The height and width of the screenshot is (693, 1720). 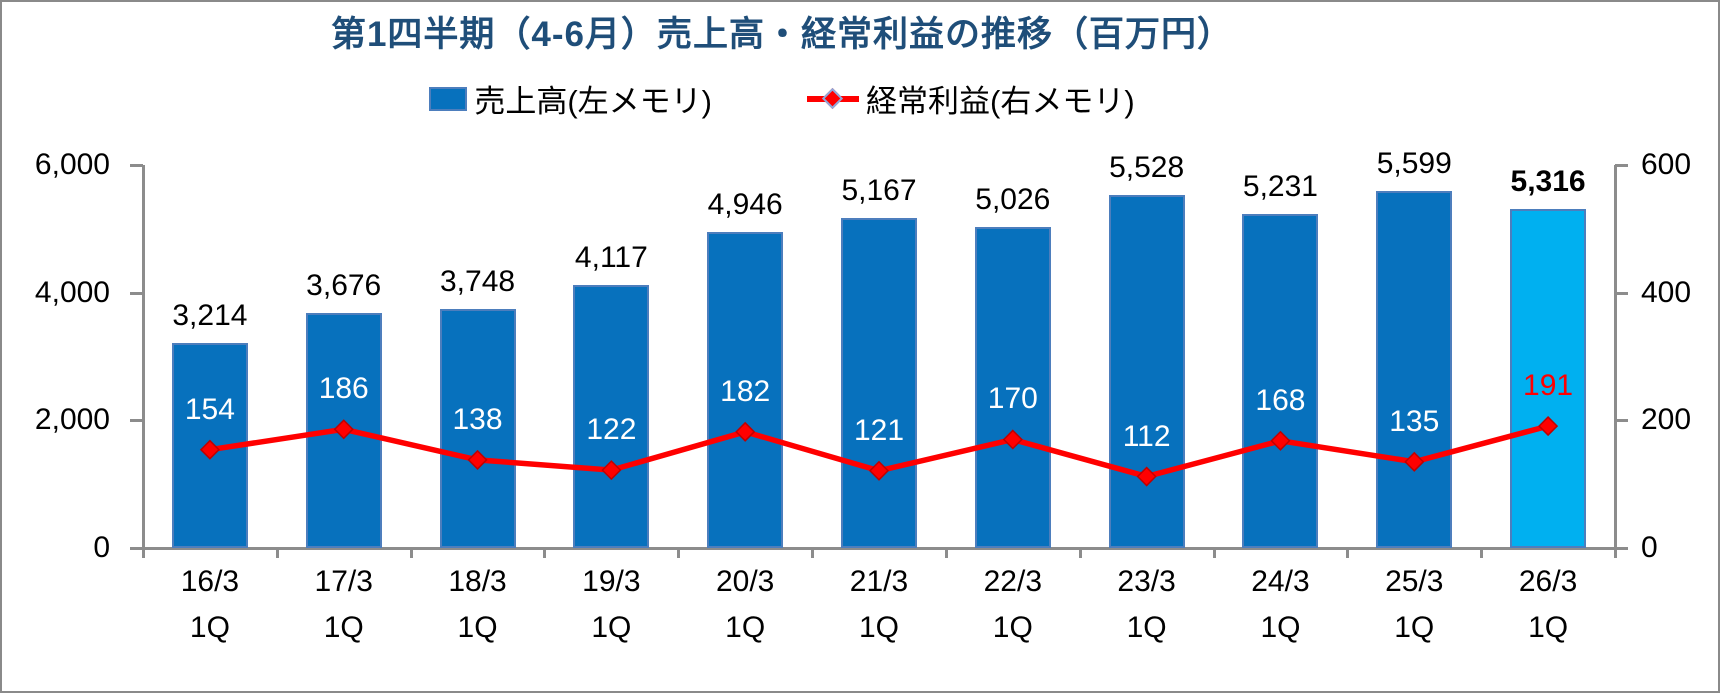 I want to click on bar-value-label: 5,599, so click(x=1414, y=163).